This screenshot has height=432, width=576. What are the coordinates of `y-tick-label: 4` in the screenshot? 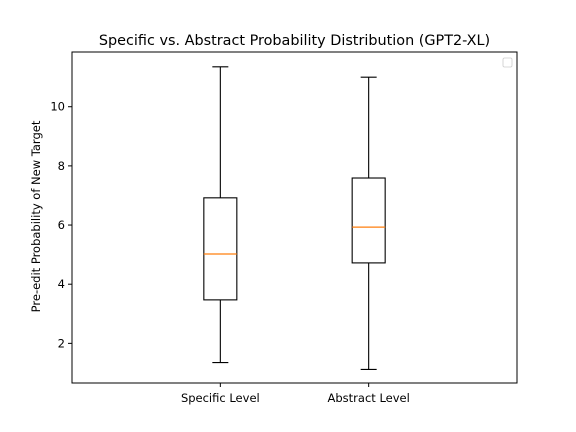 It's located at (61, 284).